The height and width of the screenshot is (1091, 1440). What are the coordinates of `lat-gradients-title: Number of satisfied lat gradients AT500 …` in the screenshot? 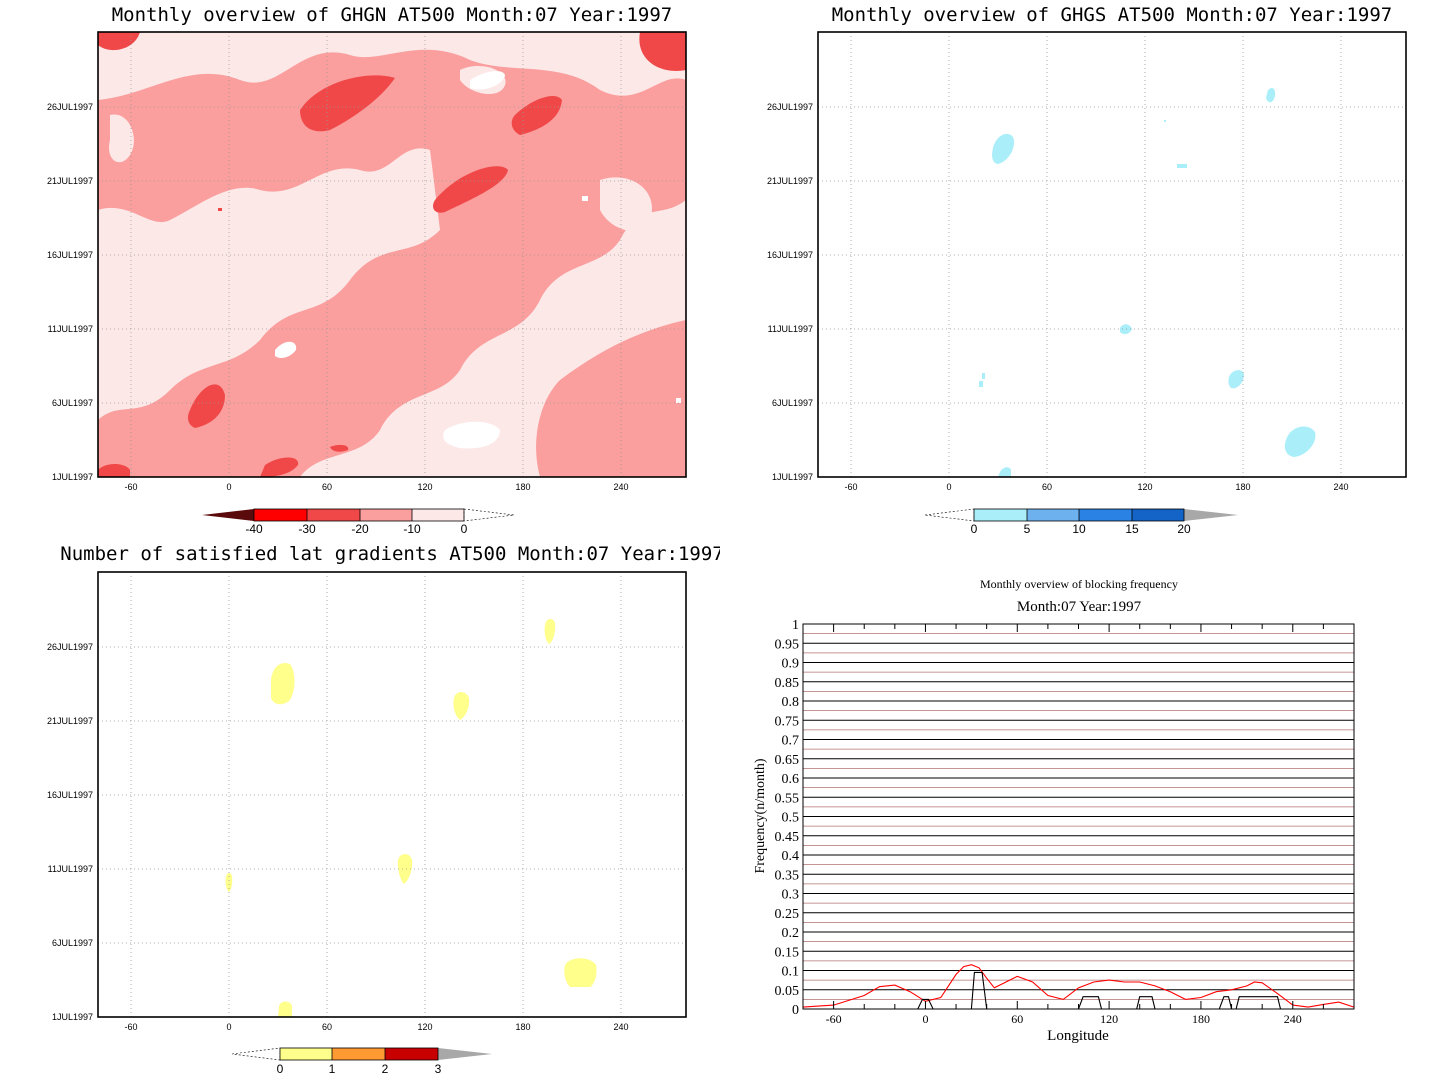 It's located at (390, 555).